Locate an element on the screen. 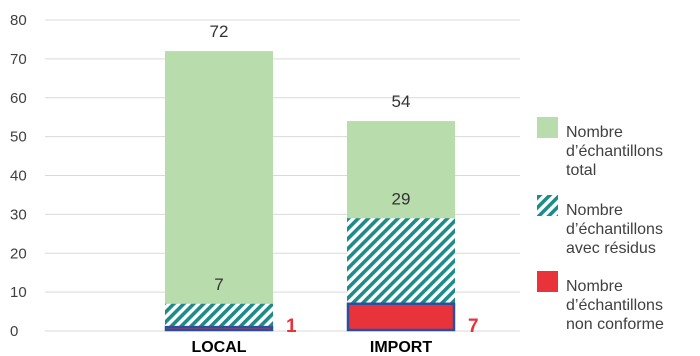  x-tick-label: IMPORT is located at coordinates (401, 347).